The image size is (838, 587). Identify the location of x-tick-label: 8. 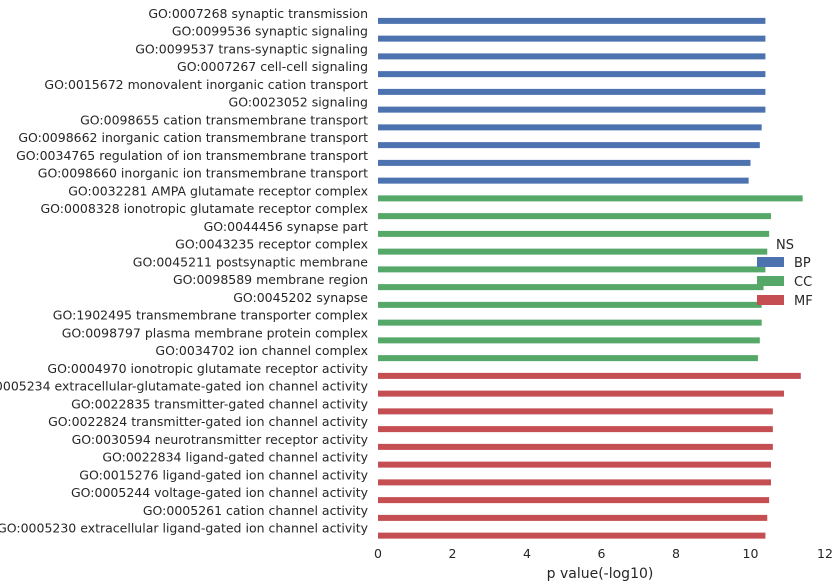
(676, 553).